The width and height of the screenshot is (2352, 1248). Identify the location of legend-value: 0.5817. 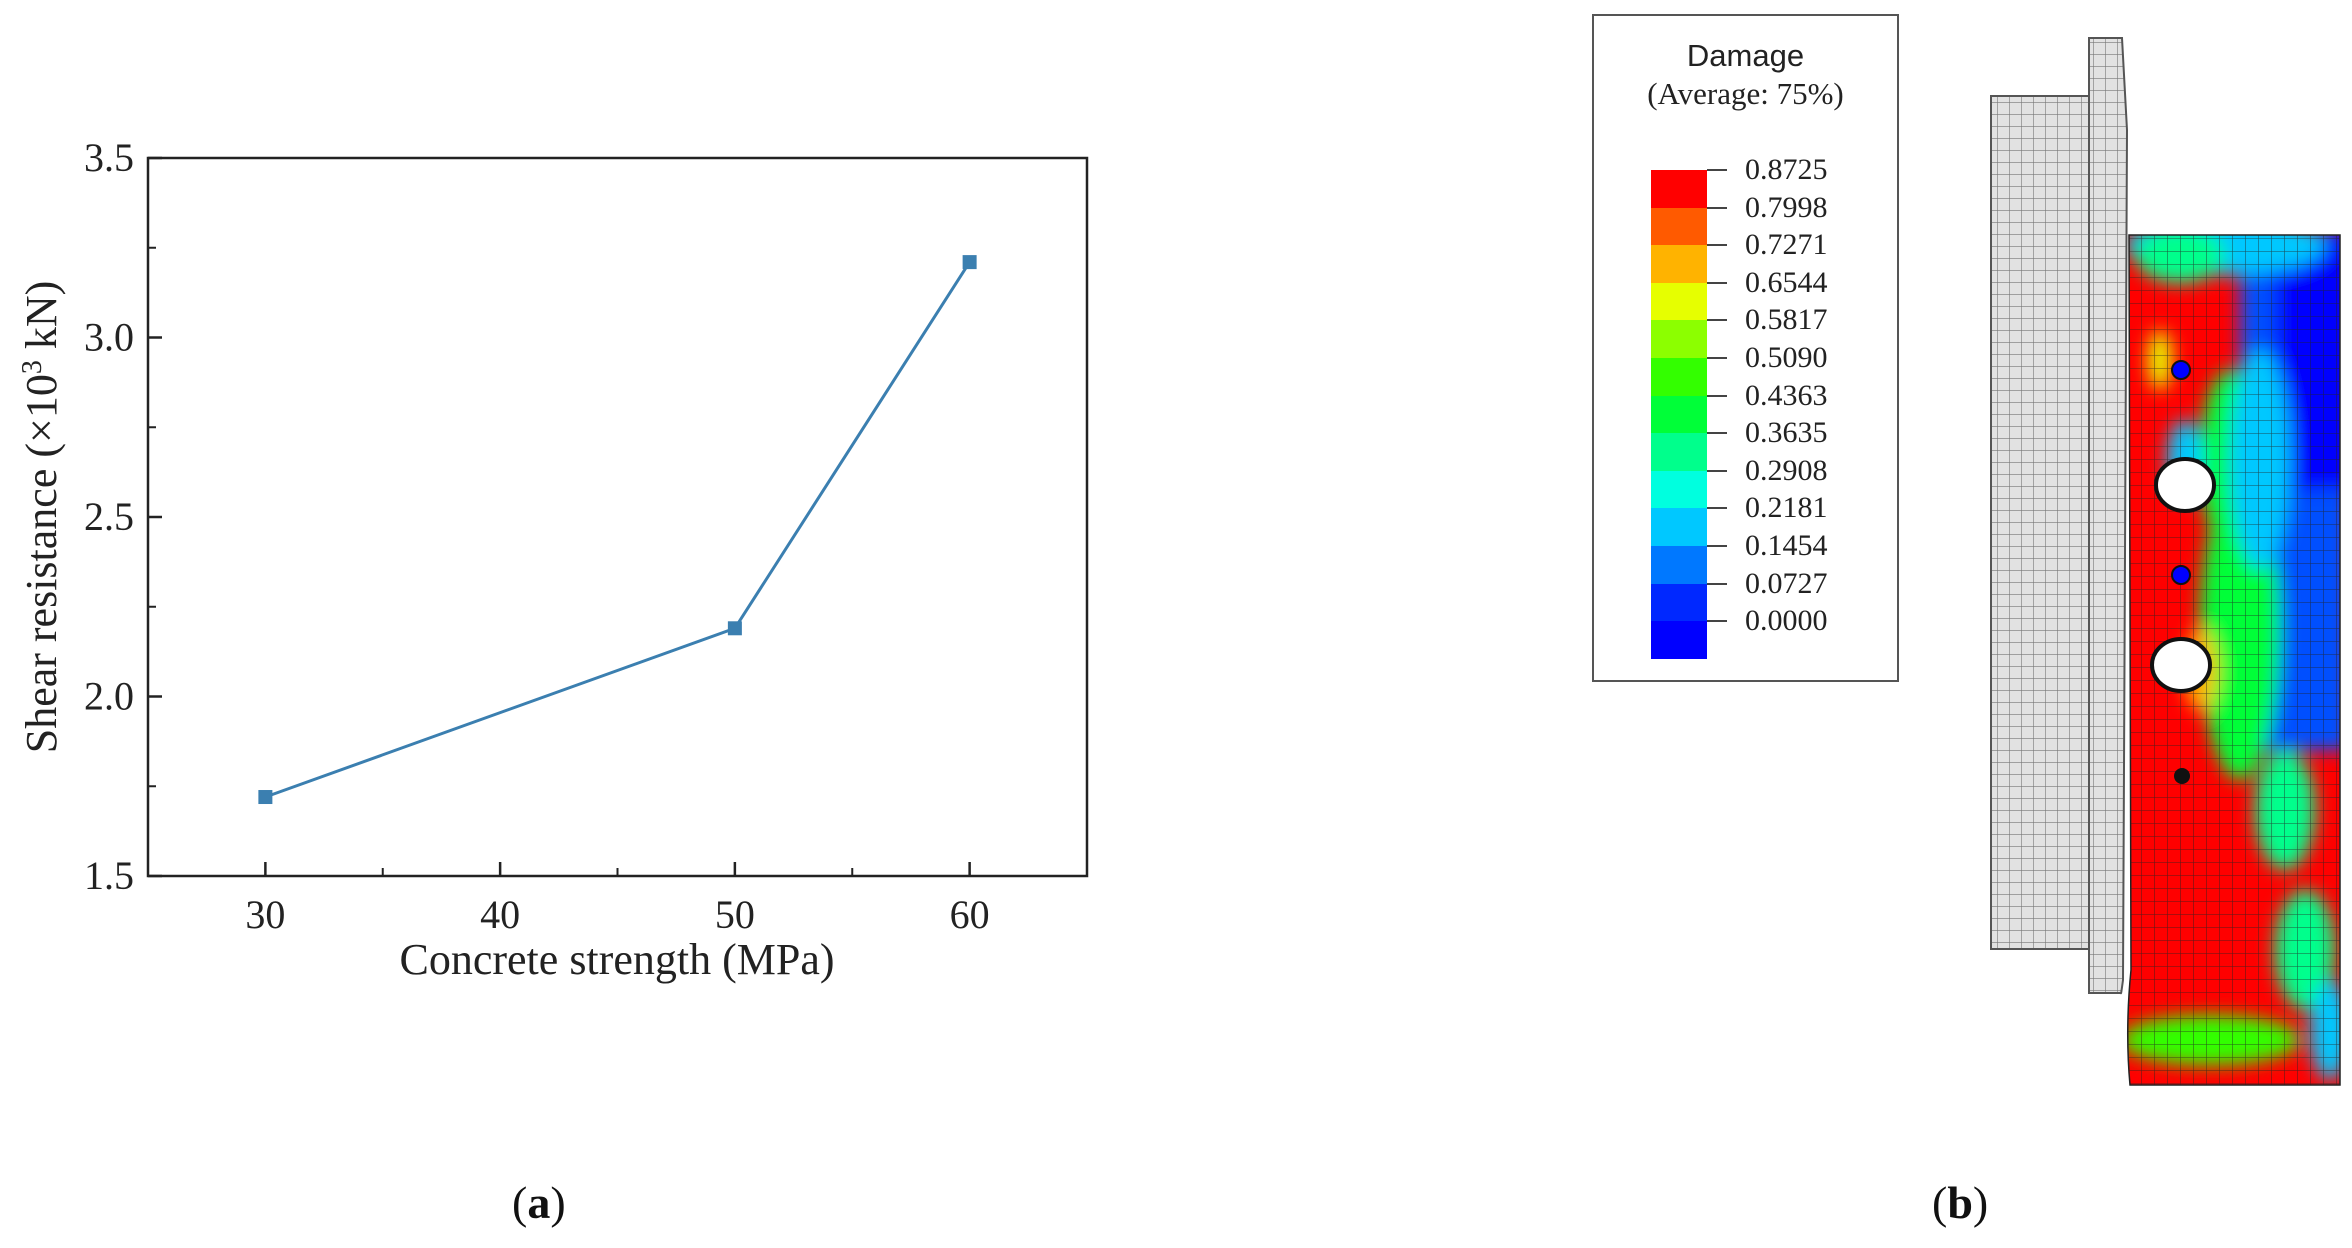
(1786, 320).